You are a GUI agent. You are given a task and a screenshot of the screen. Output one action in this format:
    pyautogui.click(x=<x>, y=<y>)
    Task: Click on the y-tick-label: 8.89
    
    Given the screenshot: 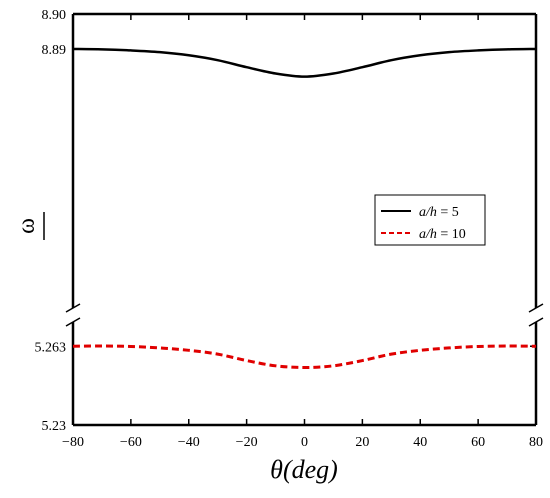 What is the action you would take?
    pyautogui.click(x=54, y=50)
    